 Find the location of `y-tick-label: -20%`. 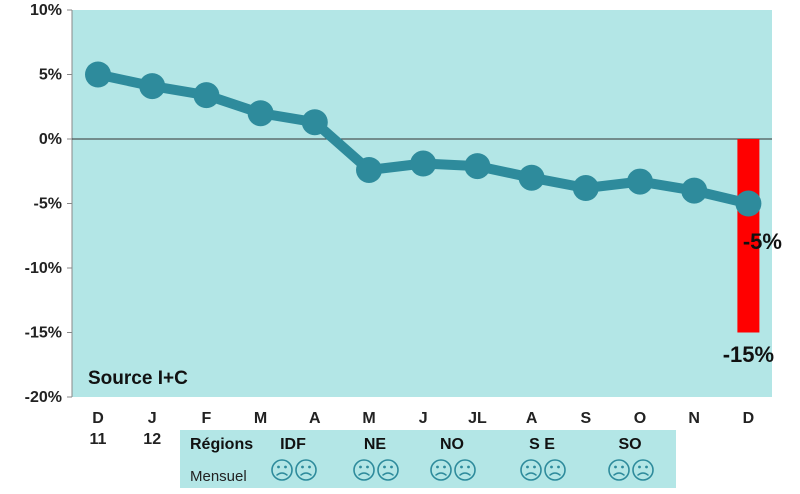

y-tick-label: -20% is located at coordinates (43, 397).